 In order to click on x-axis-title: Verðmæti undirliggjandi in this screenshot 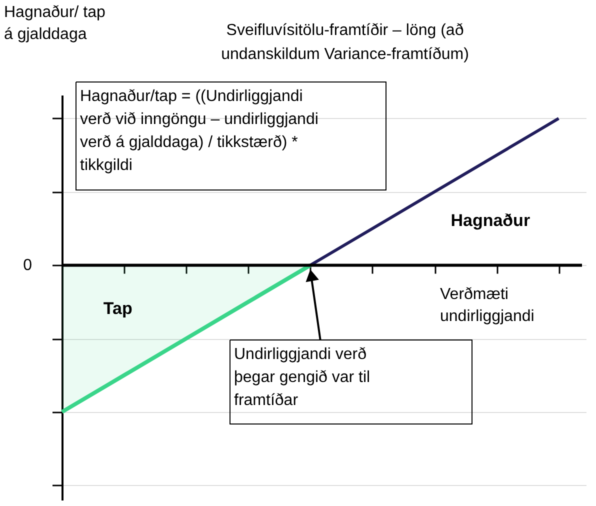, I will do `click(487, 305)`.